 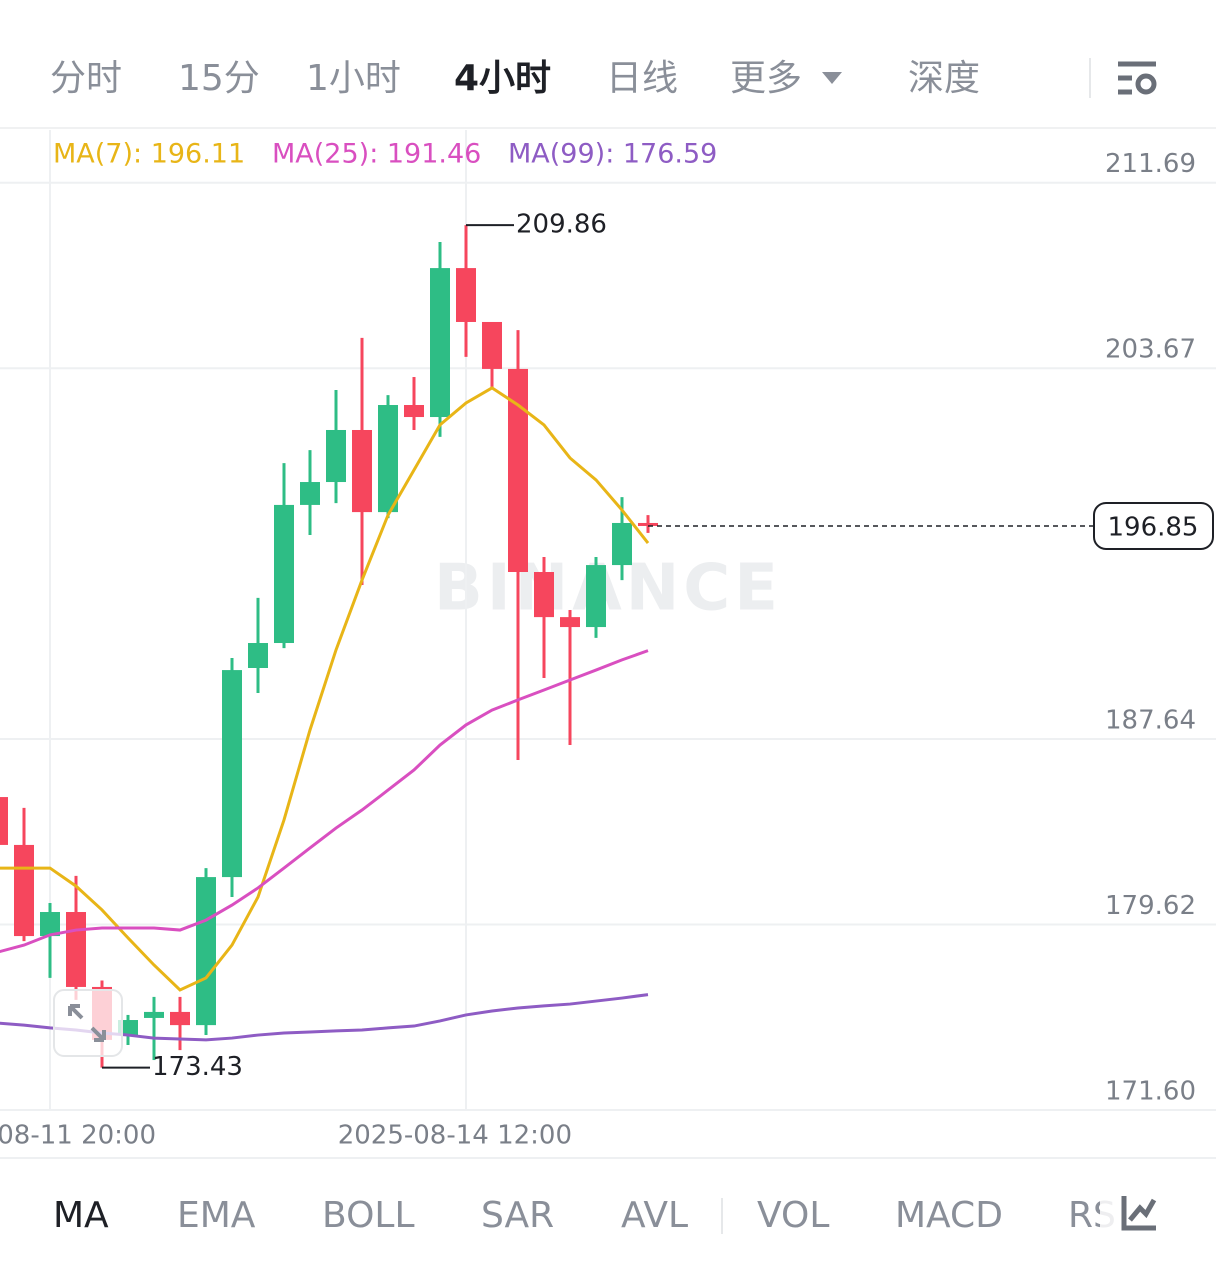 What do you see at coordinates (612, 154) in the screenshot?
I see `legend-entry: MA(99): 176.59` at bounding box center [612, 154].